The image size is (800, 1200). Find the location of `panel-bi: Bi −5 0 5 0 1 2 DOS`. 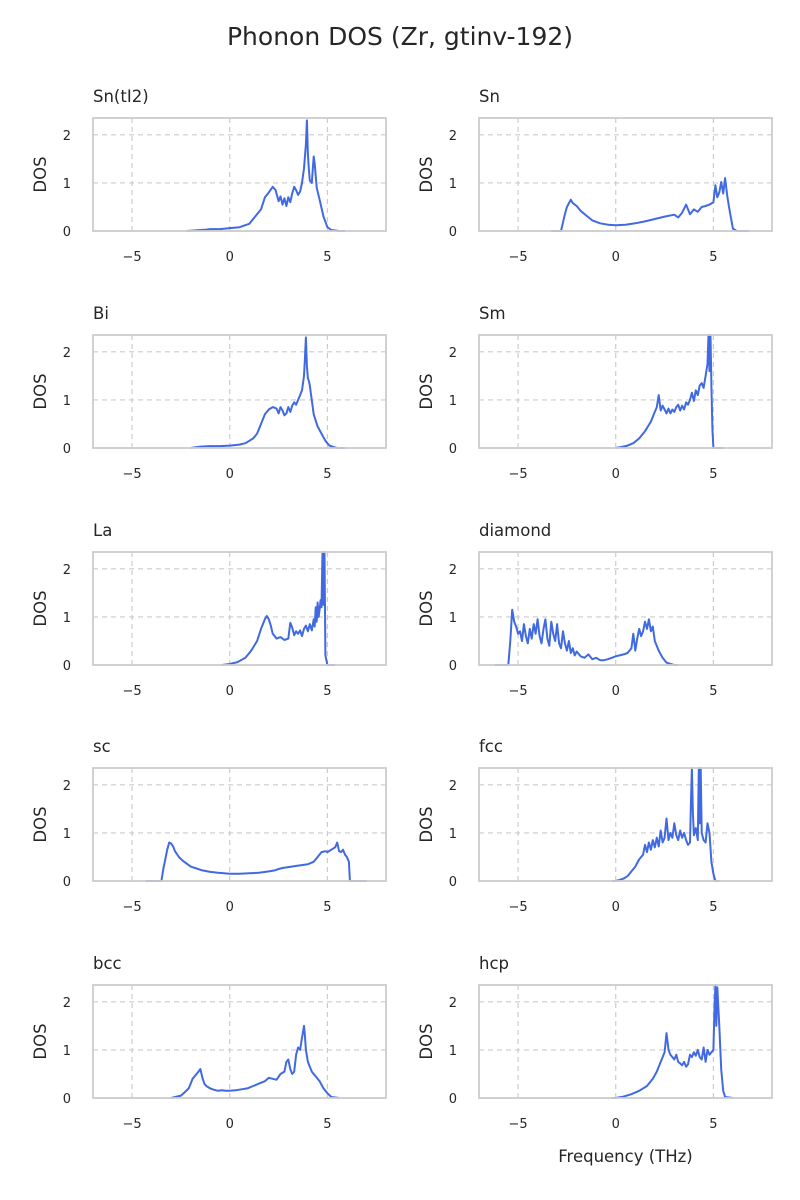

panel-bi: Bi −5 0 5 0 1 2 DOS is located at coordinates (209, 393).